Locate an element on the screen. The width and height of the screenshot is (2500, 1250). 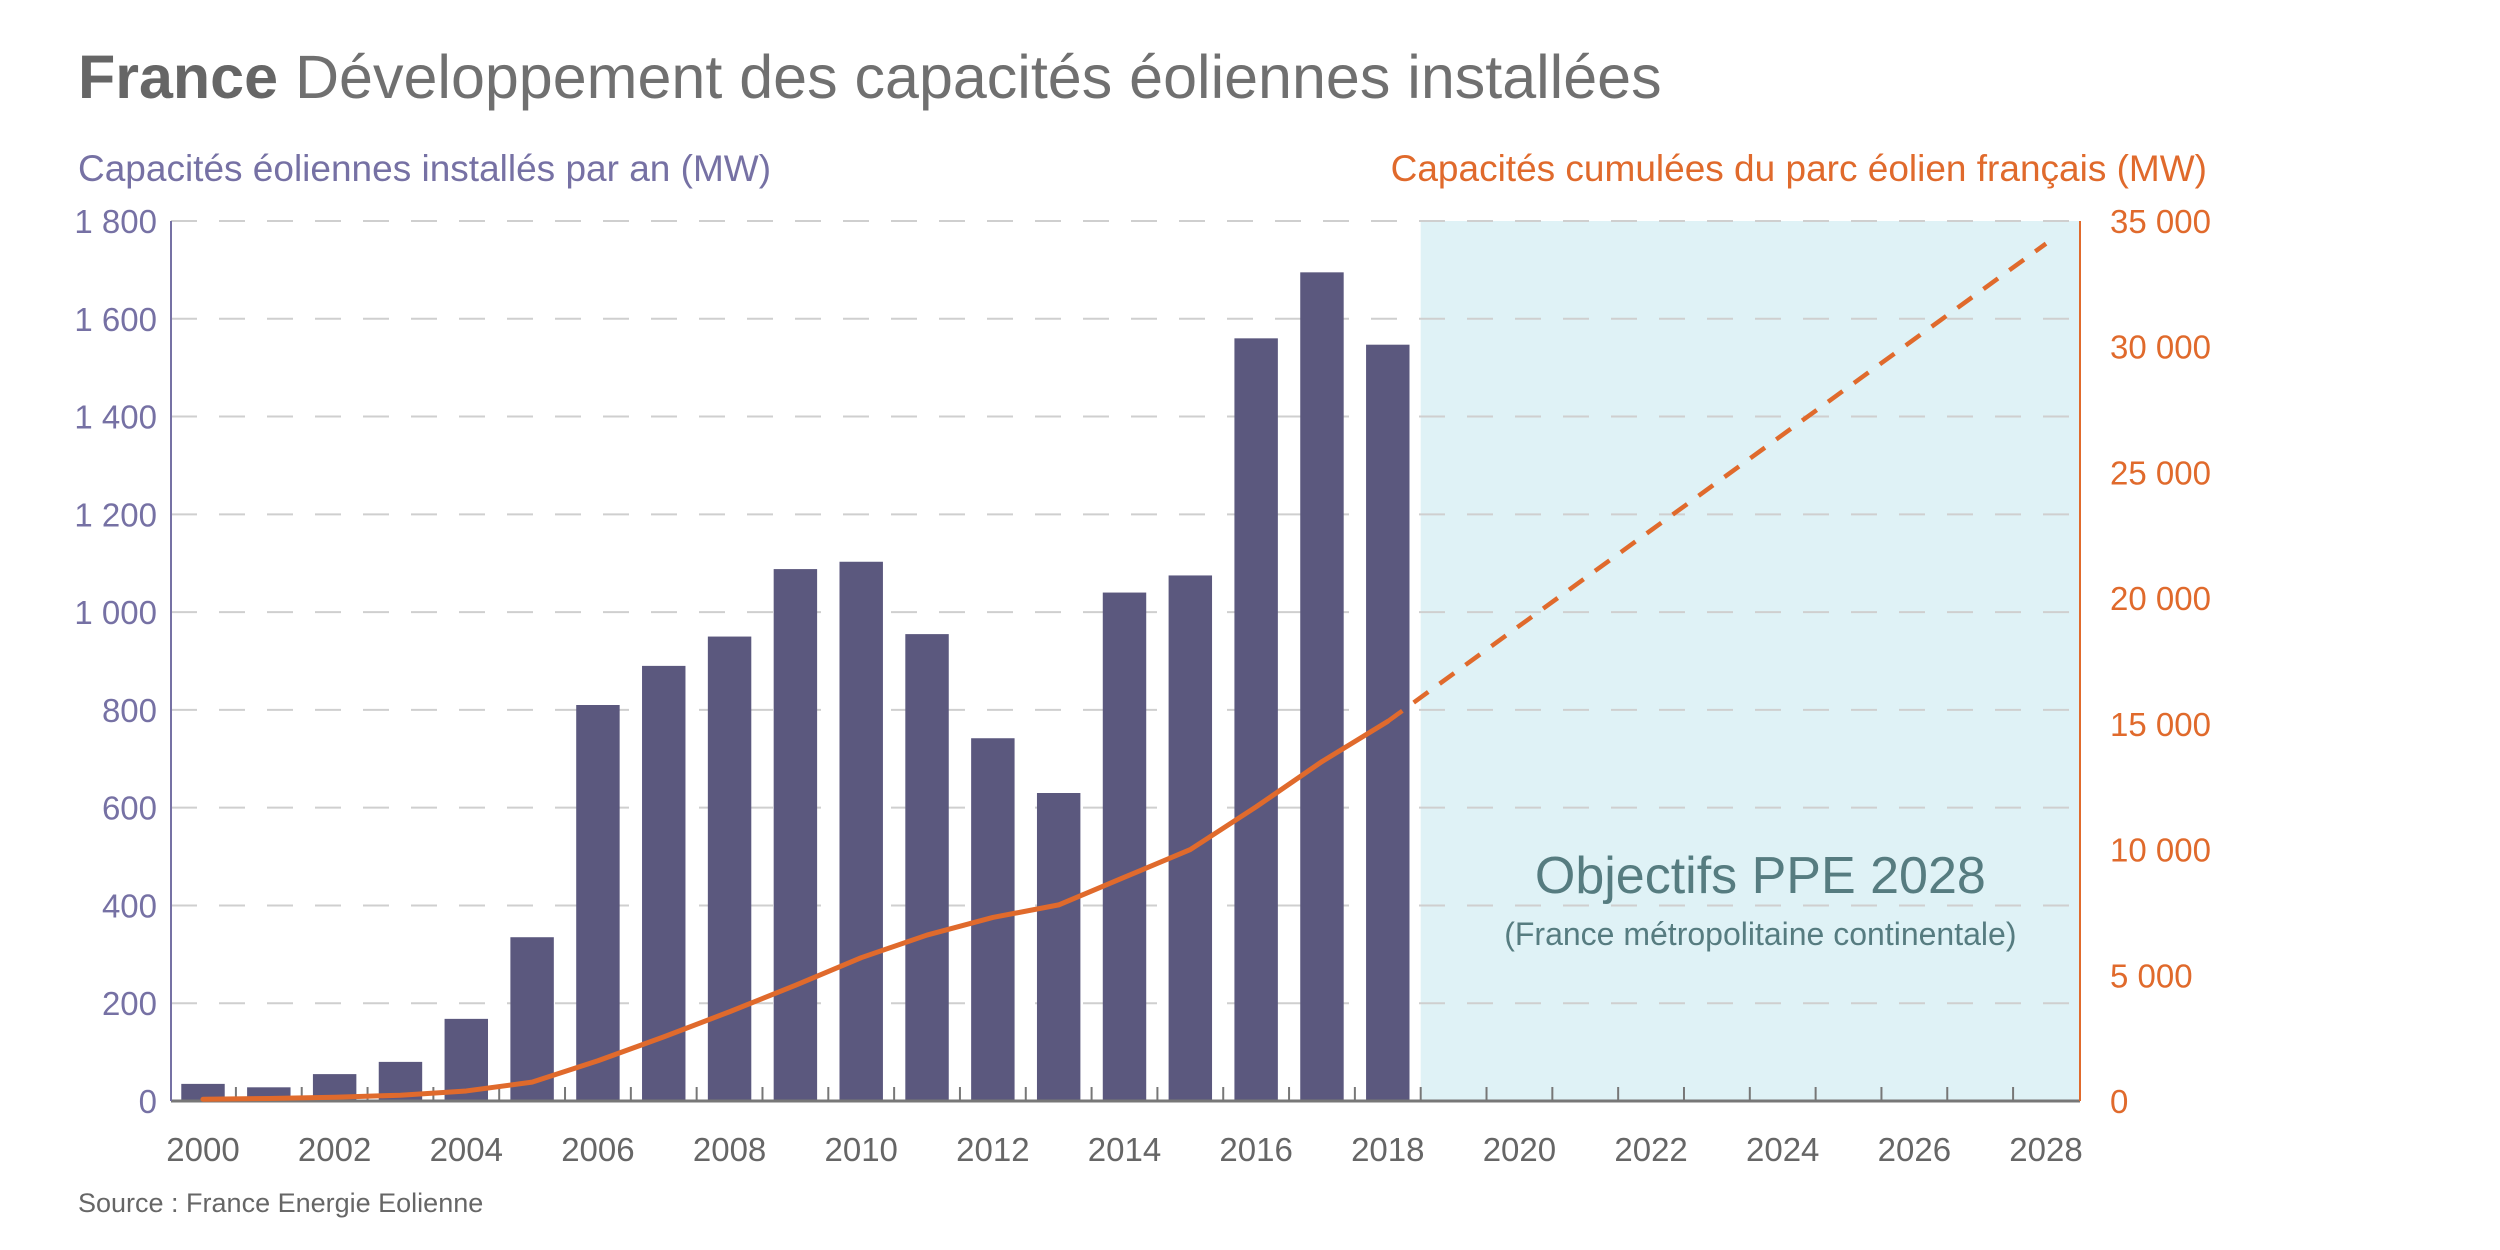
x-tick-label: 2000 is located at coordinates (202, 1149).